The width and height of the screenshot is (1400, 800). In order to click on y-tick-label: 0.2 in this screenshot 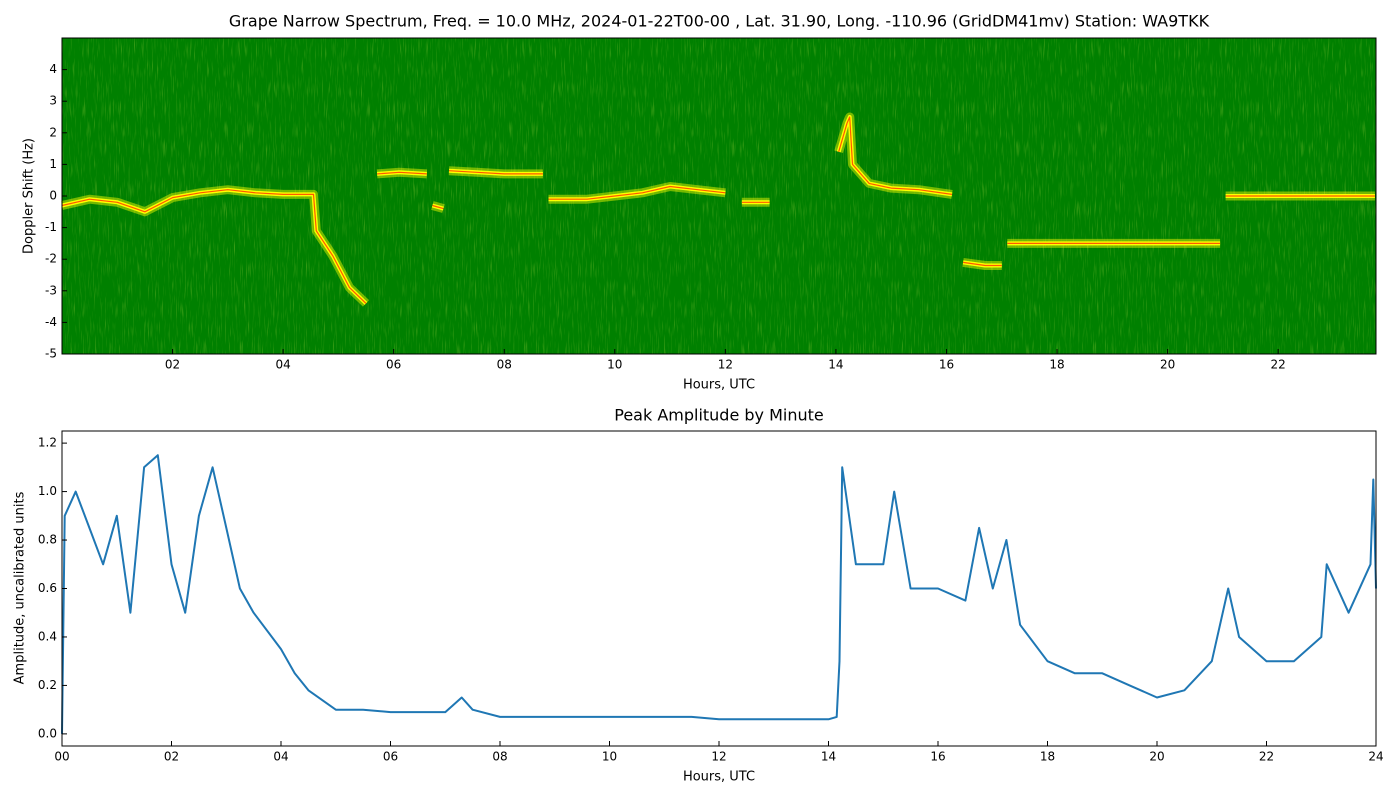, I will do `click(47, 685)`.